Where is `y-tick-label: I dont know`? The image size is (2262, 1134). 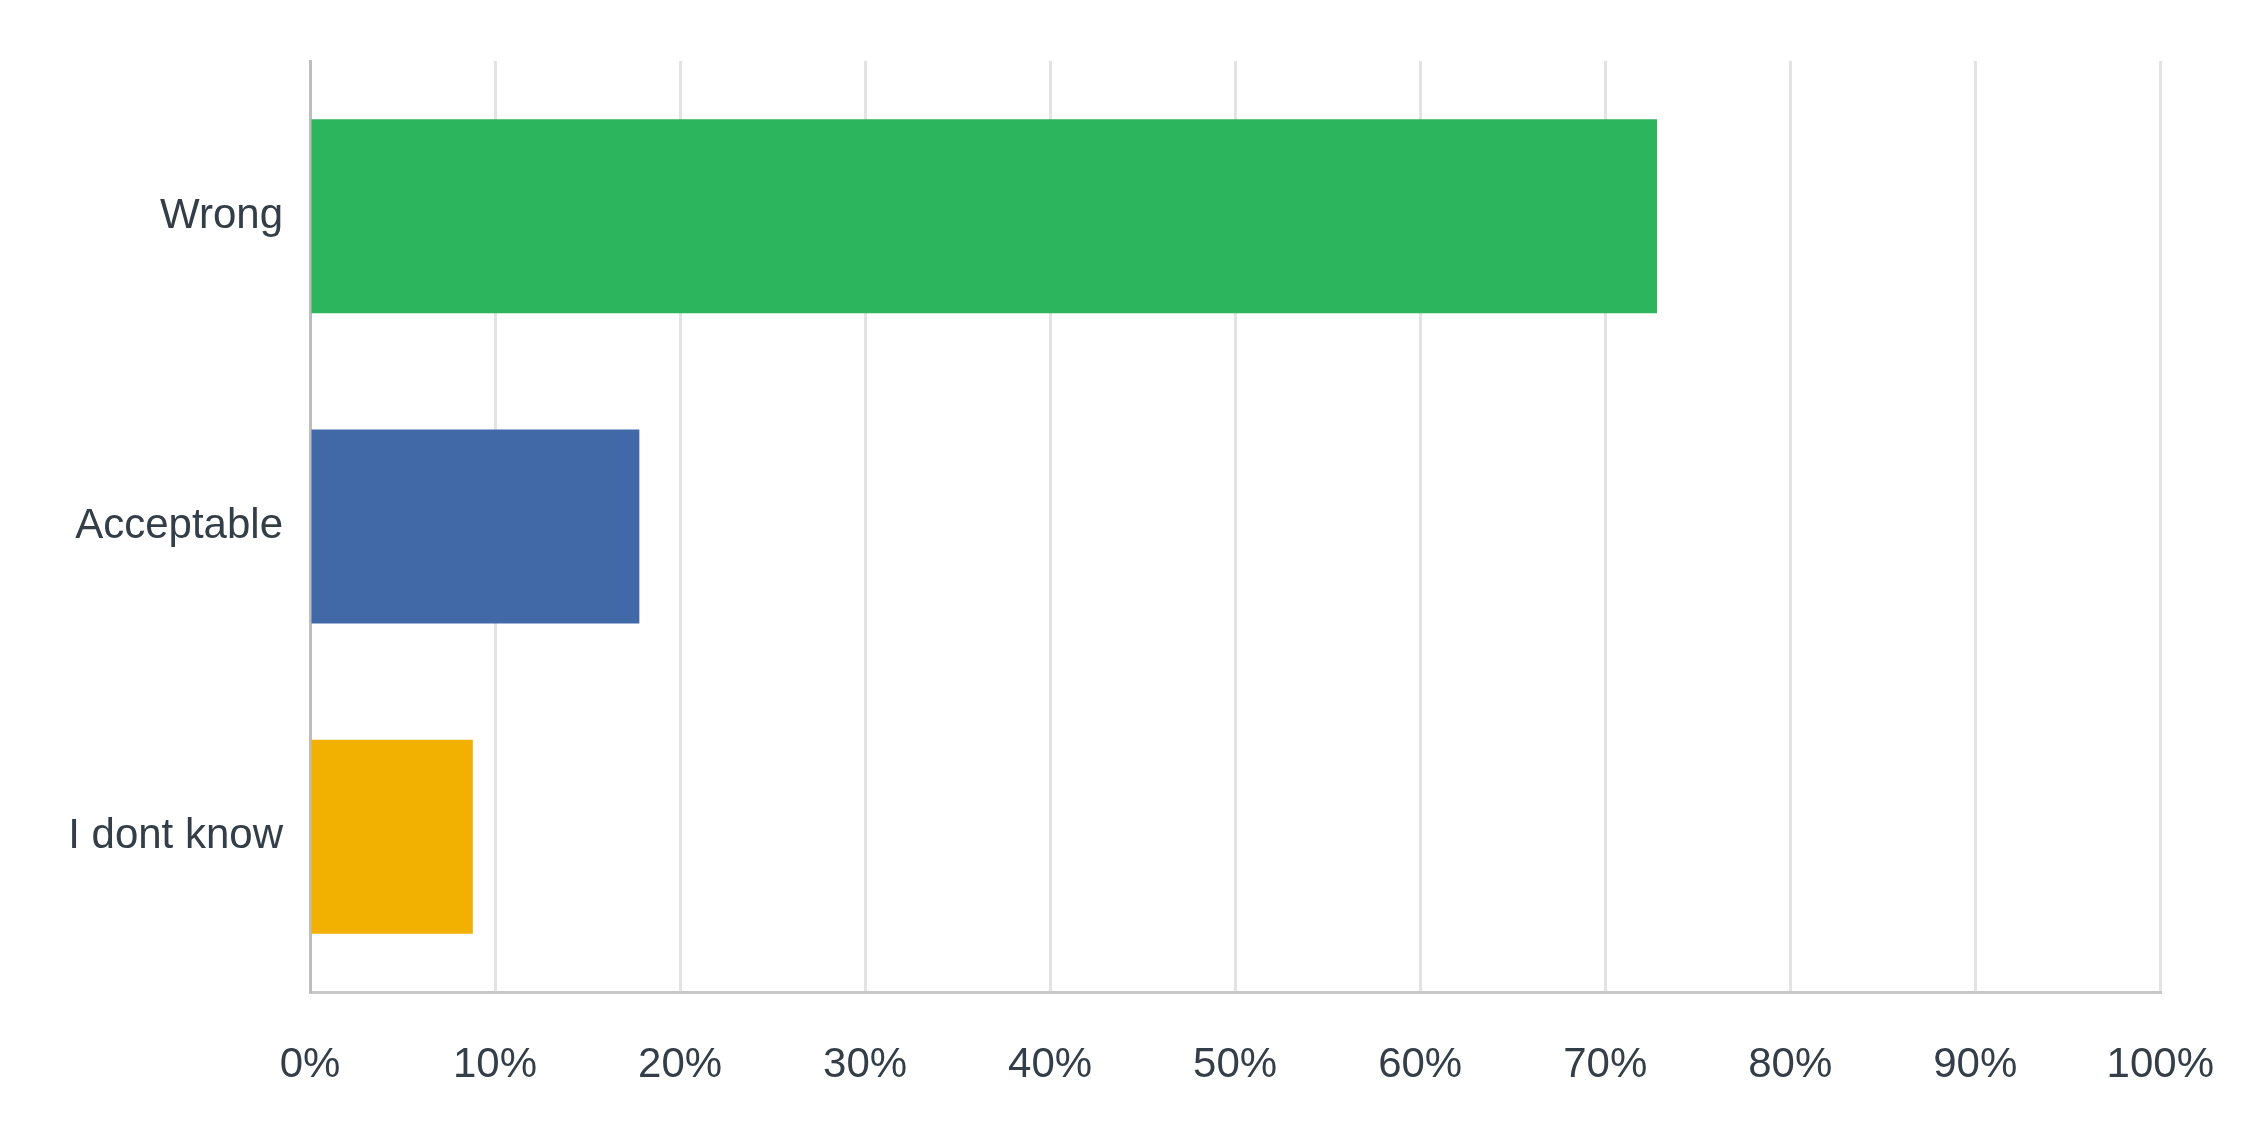
y-tick-label: I dont know is located at coordinates (176, 834).